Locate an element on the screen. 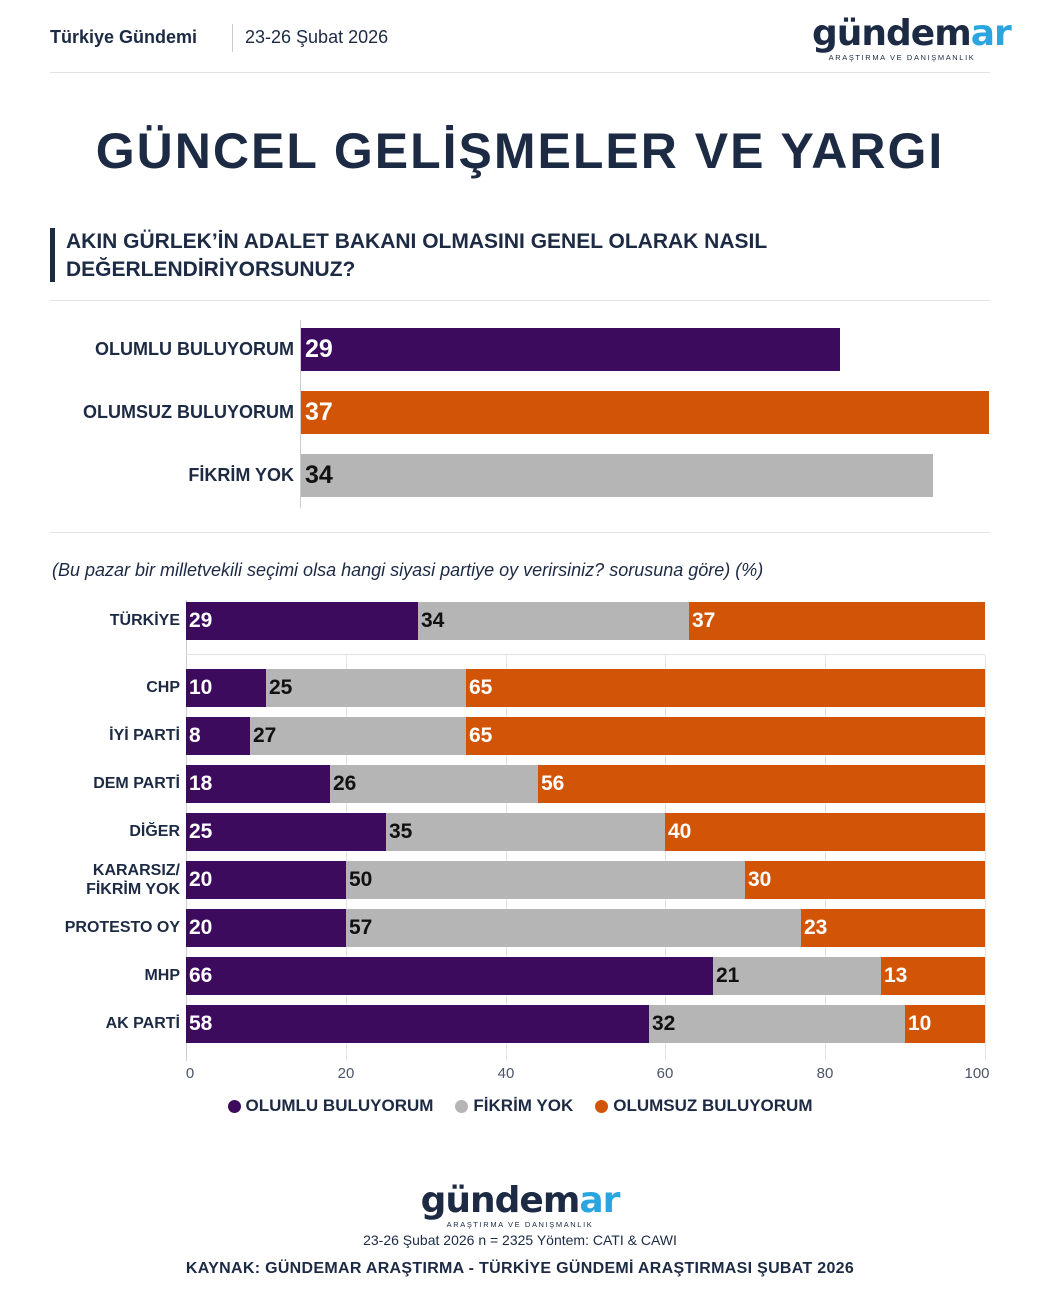  header-divider is located at coordinates (232, 38).